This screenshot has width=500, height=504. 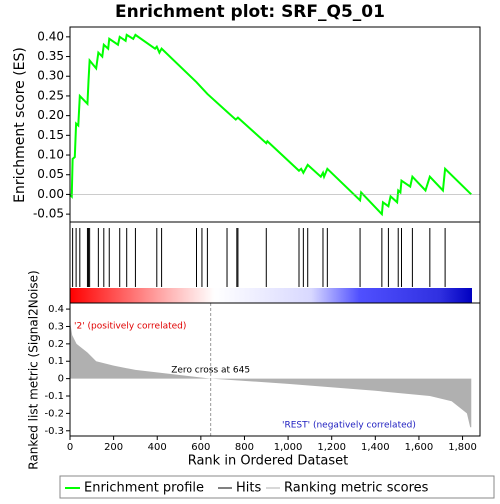 I want to click on y-tick-label: -0.1, so click(x=54, y=396).